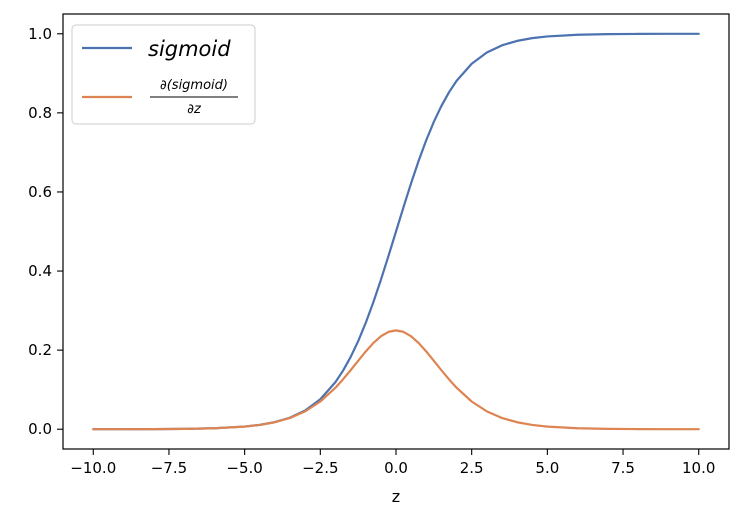  Describe the element at coordinates (169, 468) in the screenshot. I see `x-tick-label: −7.5` at that location.